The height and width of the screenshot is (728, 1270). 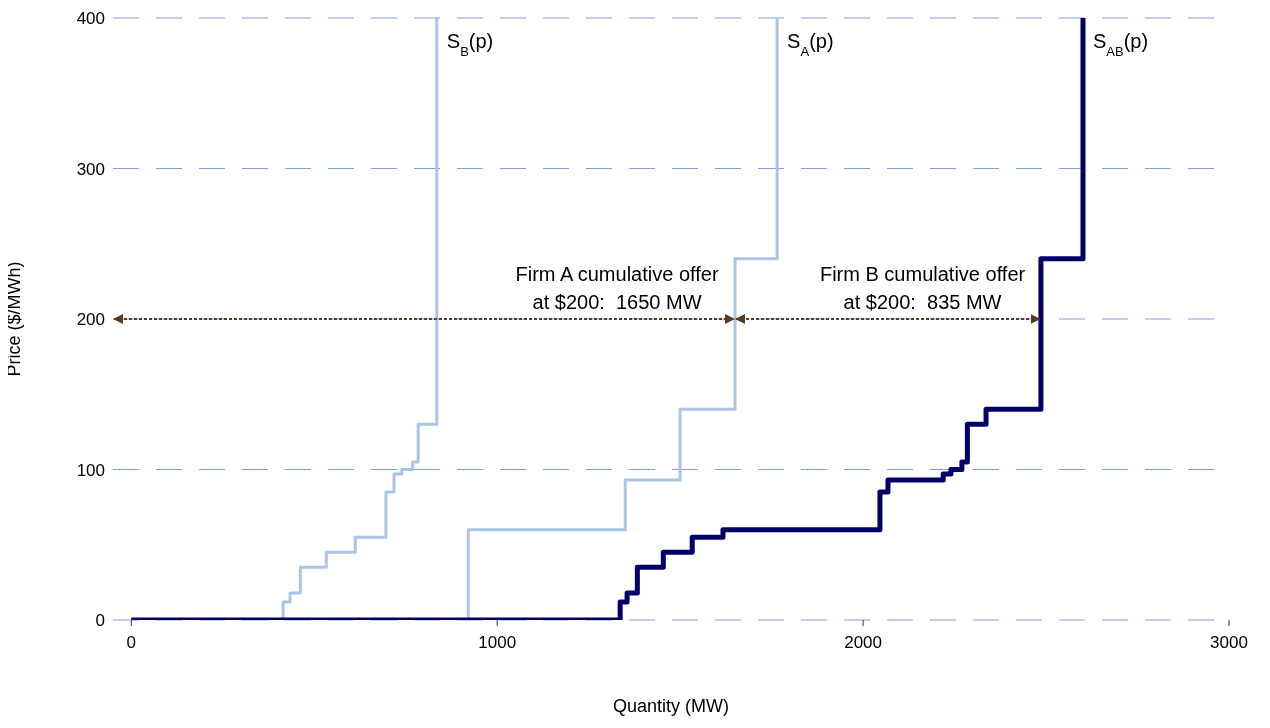 What do you see at coordinates (922, 288) in the screenshot?
I see `annotation: Firm B cumulative offer at $200: 835 MW` at bounding box center [922, 288].